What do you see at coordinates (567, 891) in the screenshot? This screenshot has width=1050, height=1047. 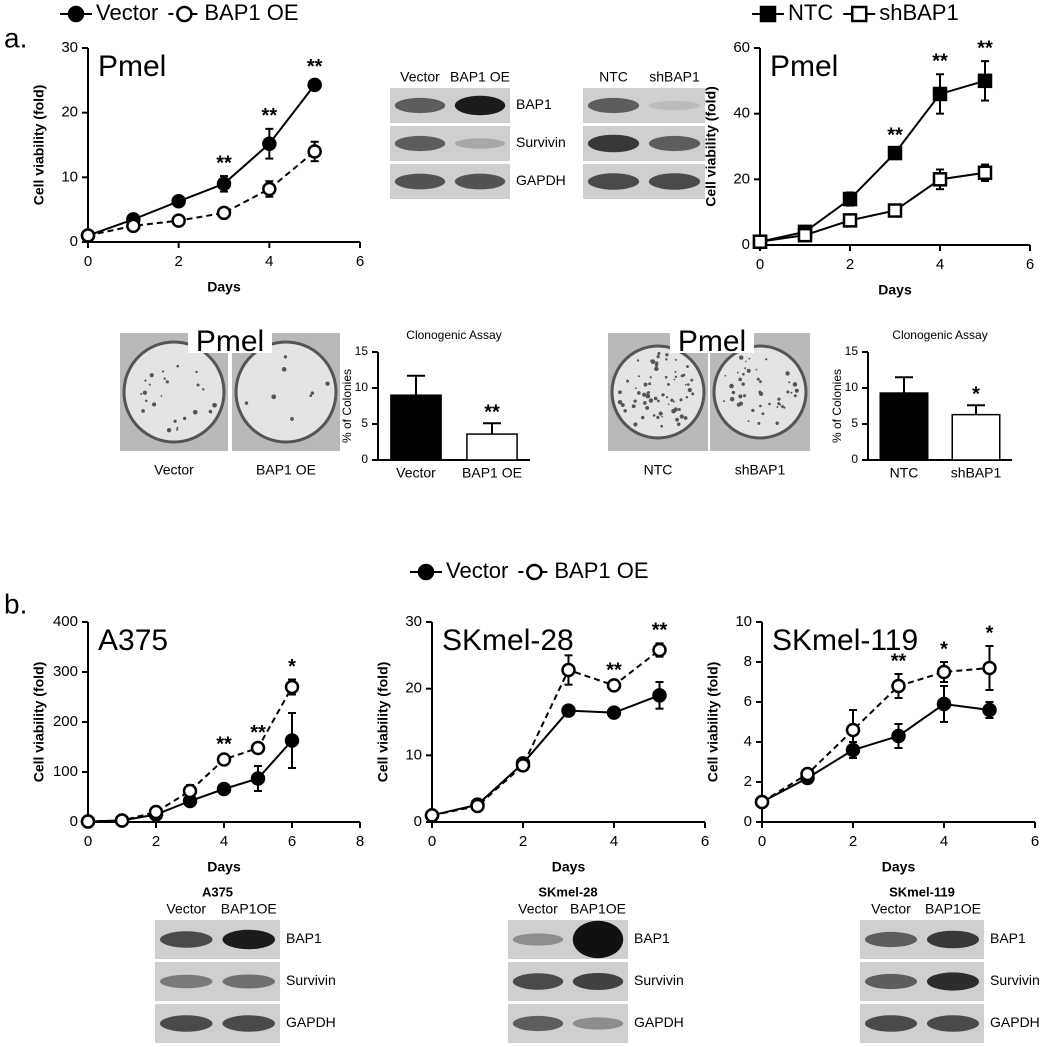 I see `blot-title: SKmel-28` at bounding box center [567, 891].